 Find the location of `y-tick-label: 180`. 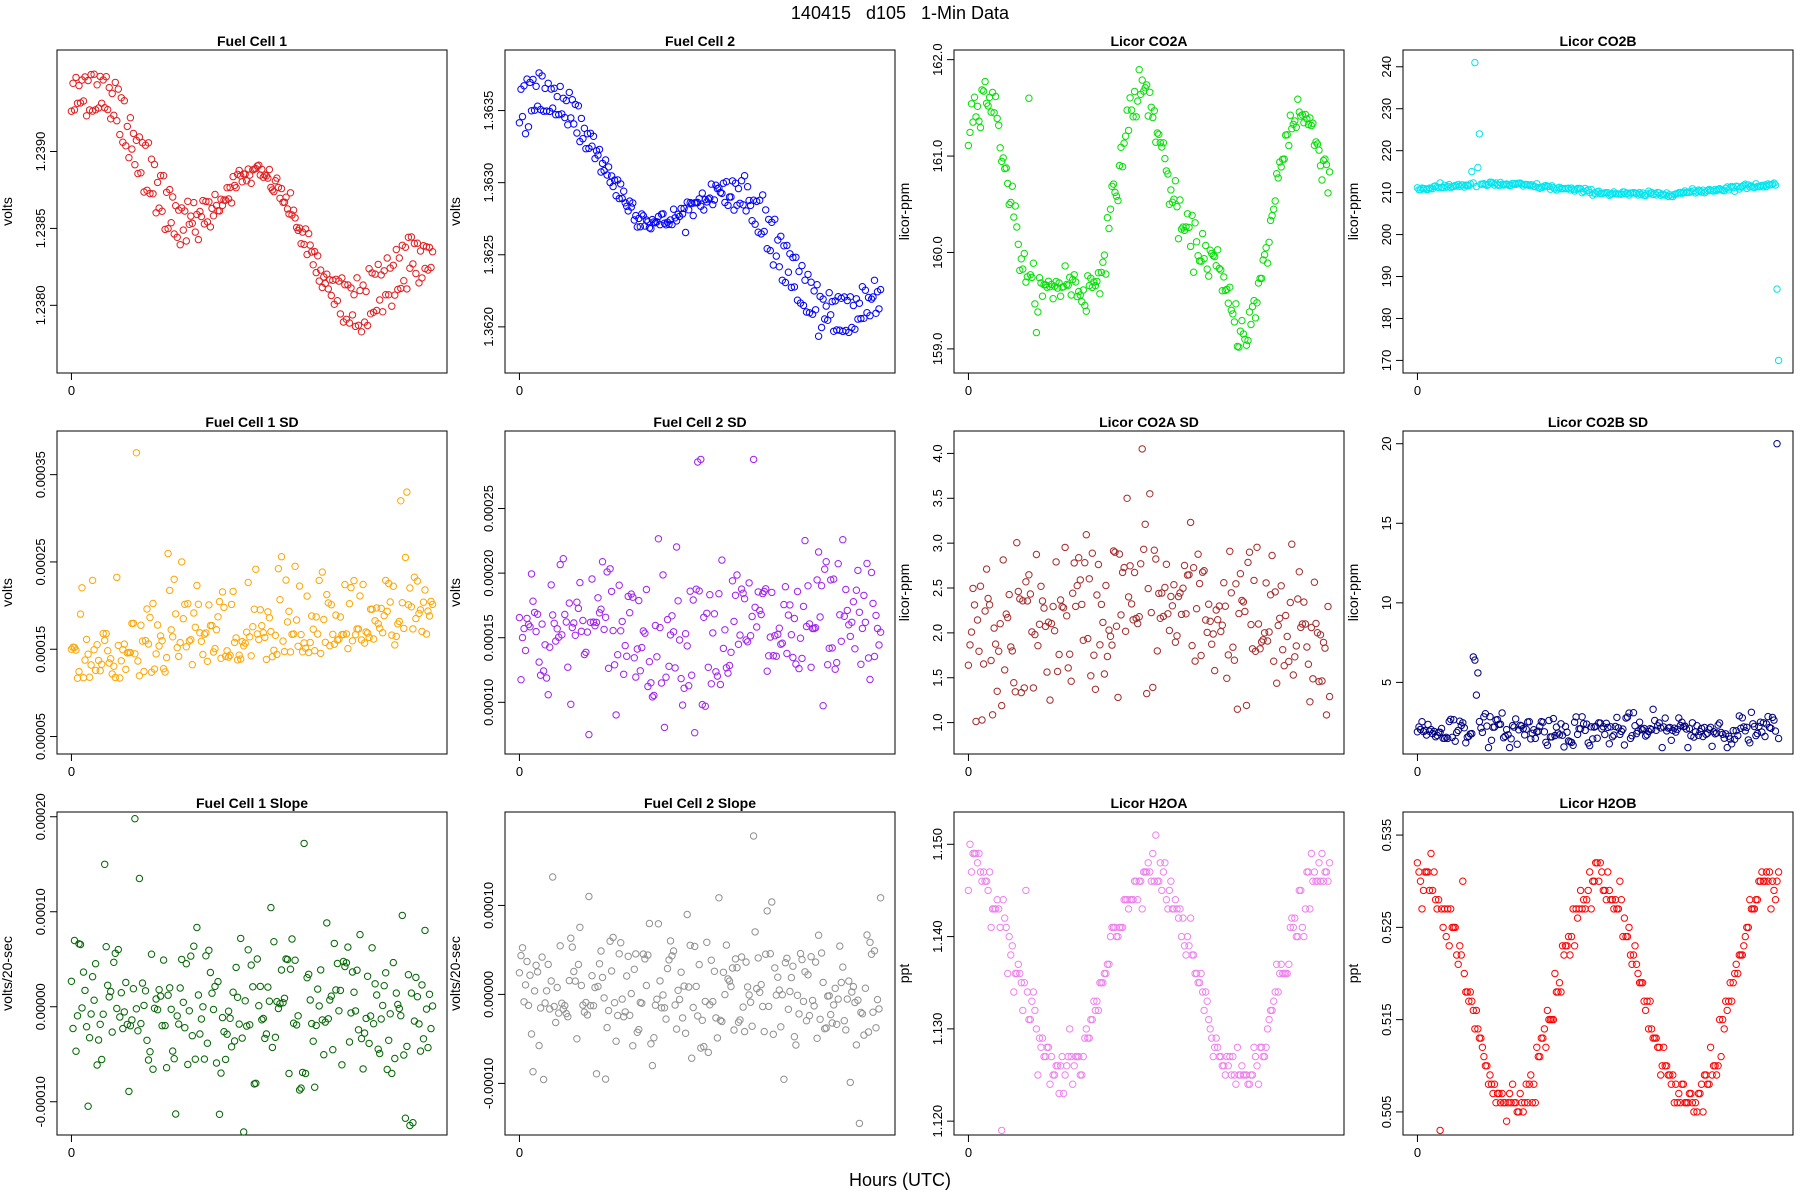

y-tick-label: 180 is located at coordinates (1386, 319).